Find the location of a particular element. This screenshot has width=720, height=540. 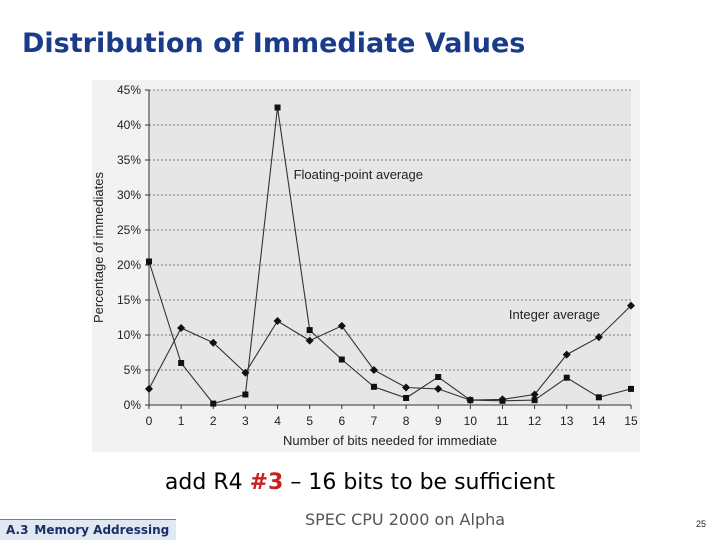

x-tick-label: 0 is located at coordinates (149, 421).